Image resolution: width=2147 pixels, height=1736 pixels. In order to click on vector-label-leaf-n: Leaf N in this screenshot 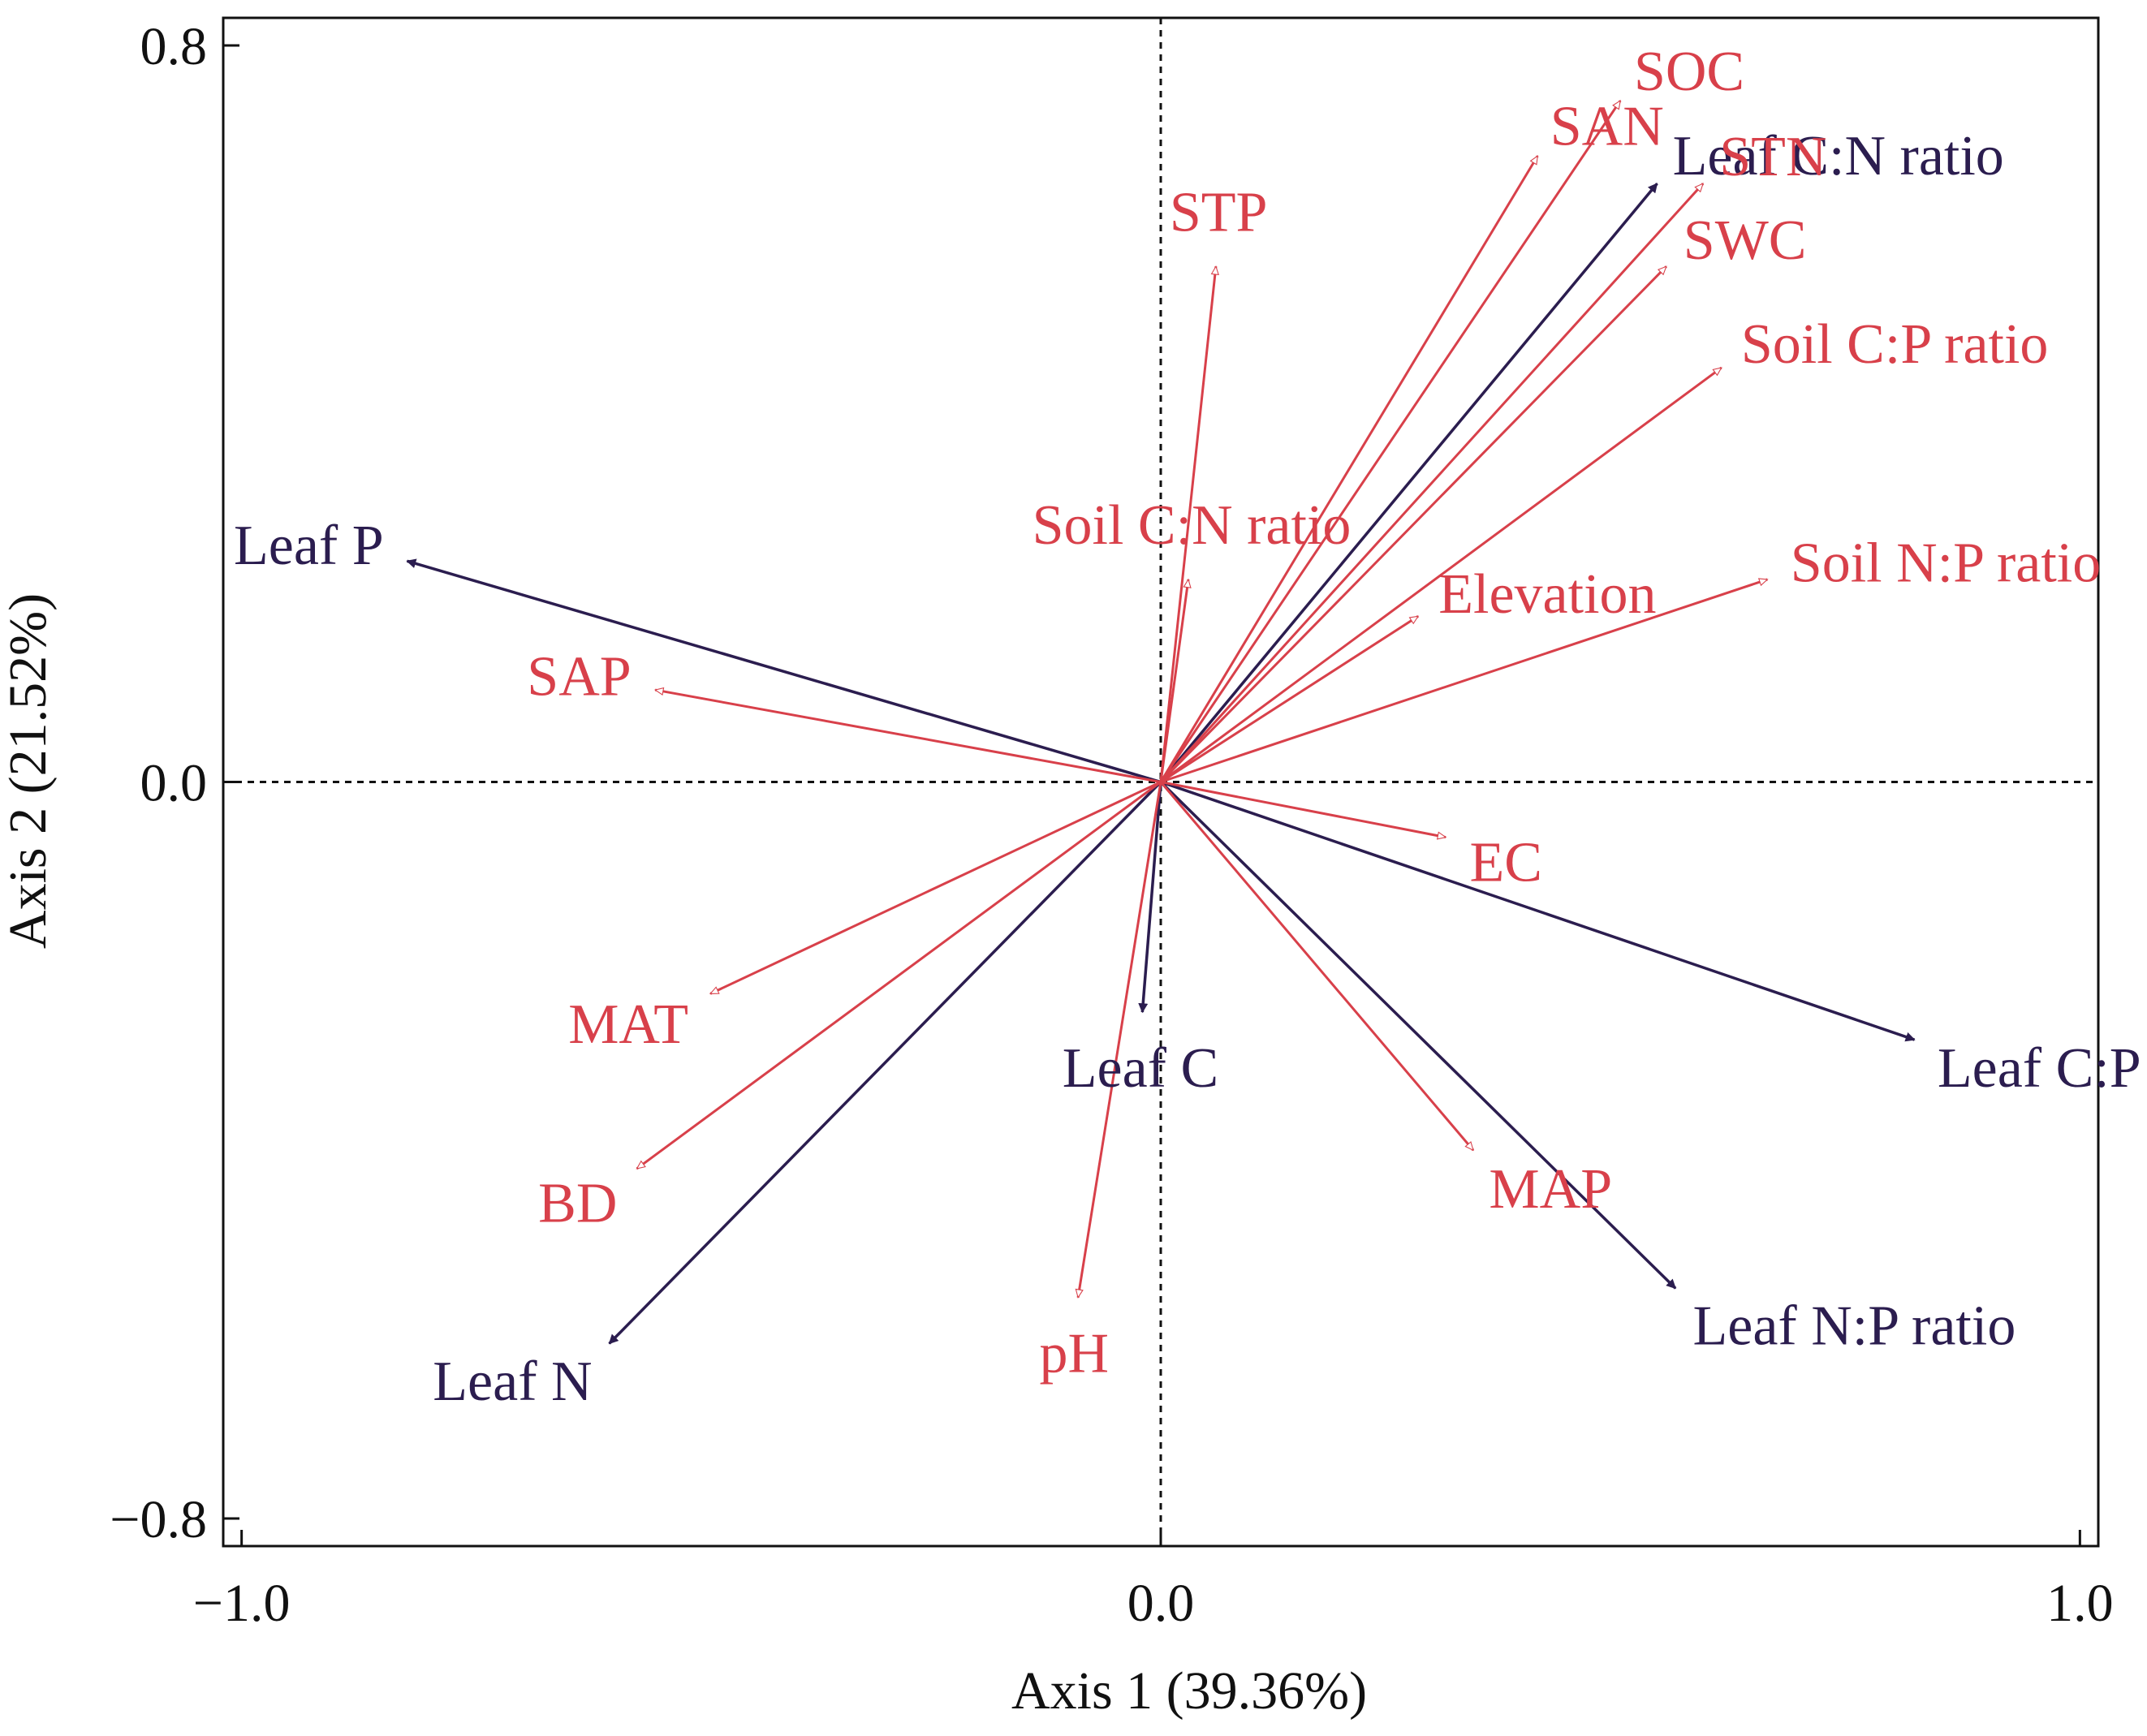, I will do `click(512, 1382)`.